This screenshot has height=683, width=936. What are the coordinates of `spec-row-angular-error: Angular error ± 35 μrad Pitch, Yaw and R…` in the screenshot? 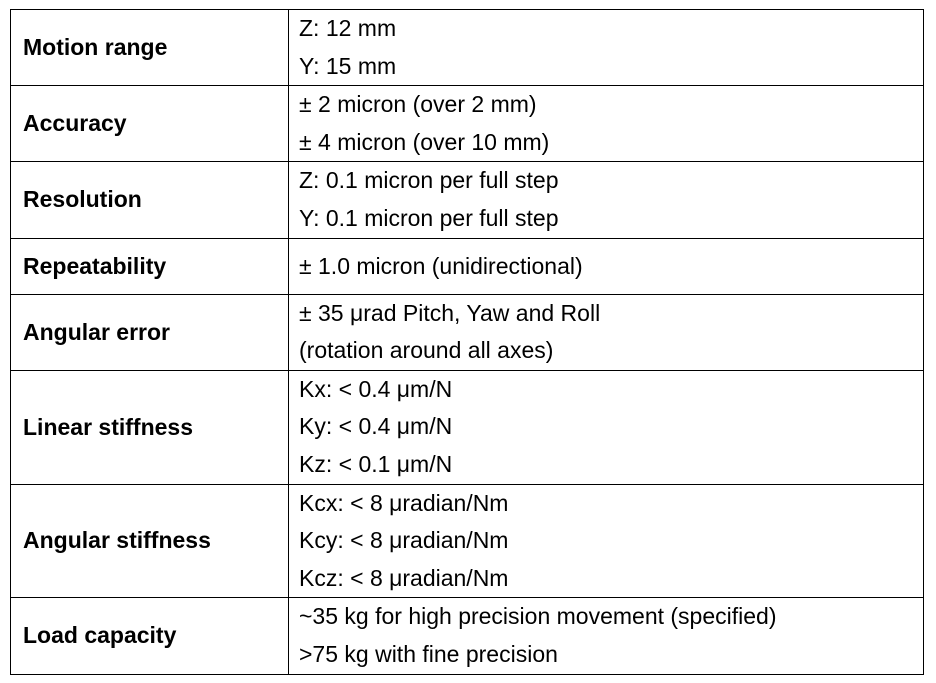 It's located at (467, 332).